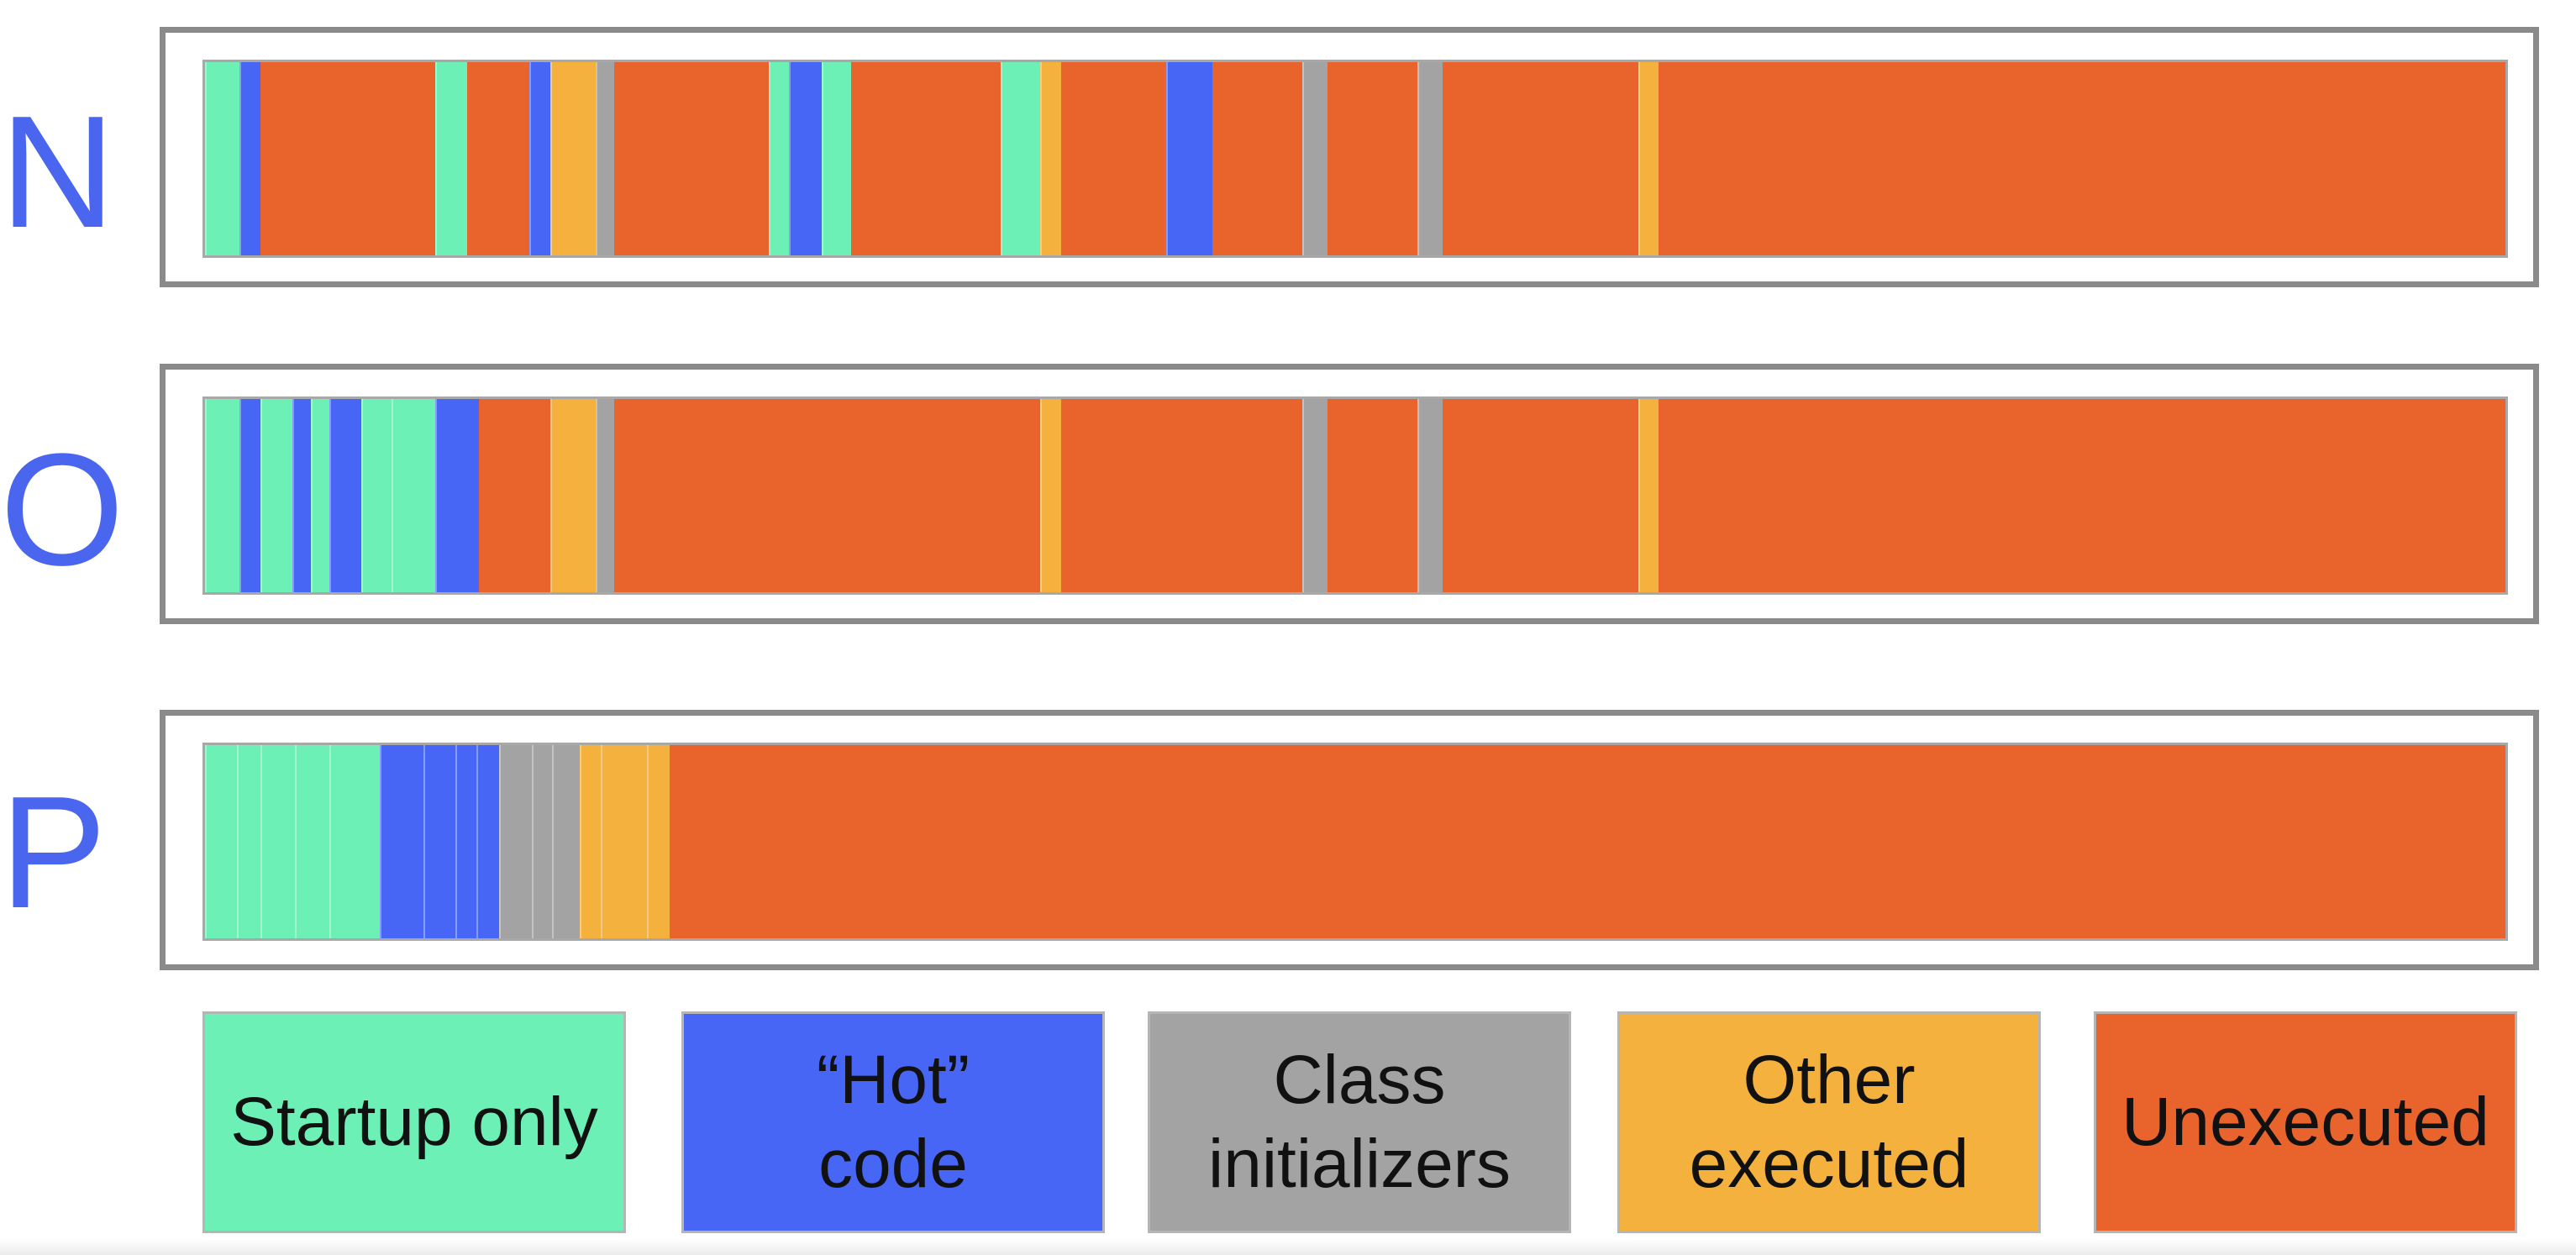 The height and width of the screenshot is (1255, 2576). I want to click on row-label-o: O, so click(62, 510).